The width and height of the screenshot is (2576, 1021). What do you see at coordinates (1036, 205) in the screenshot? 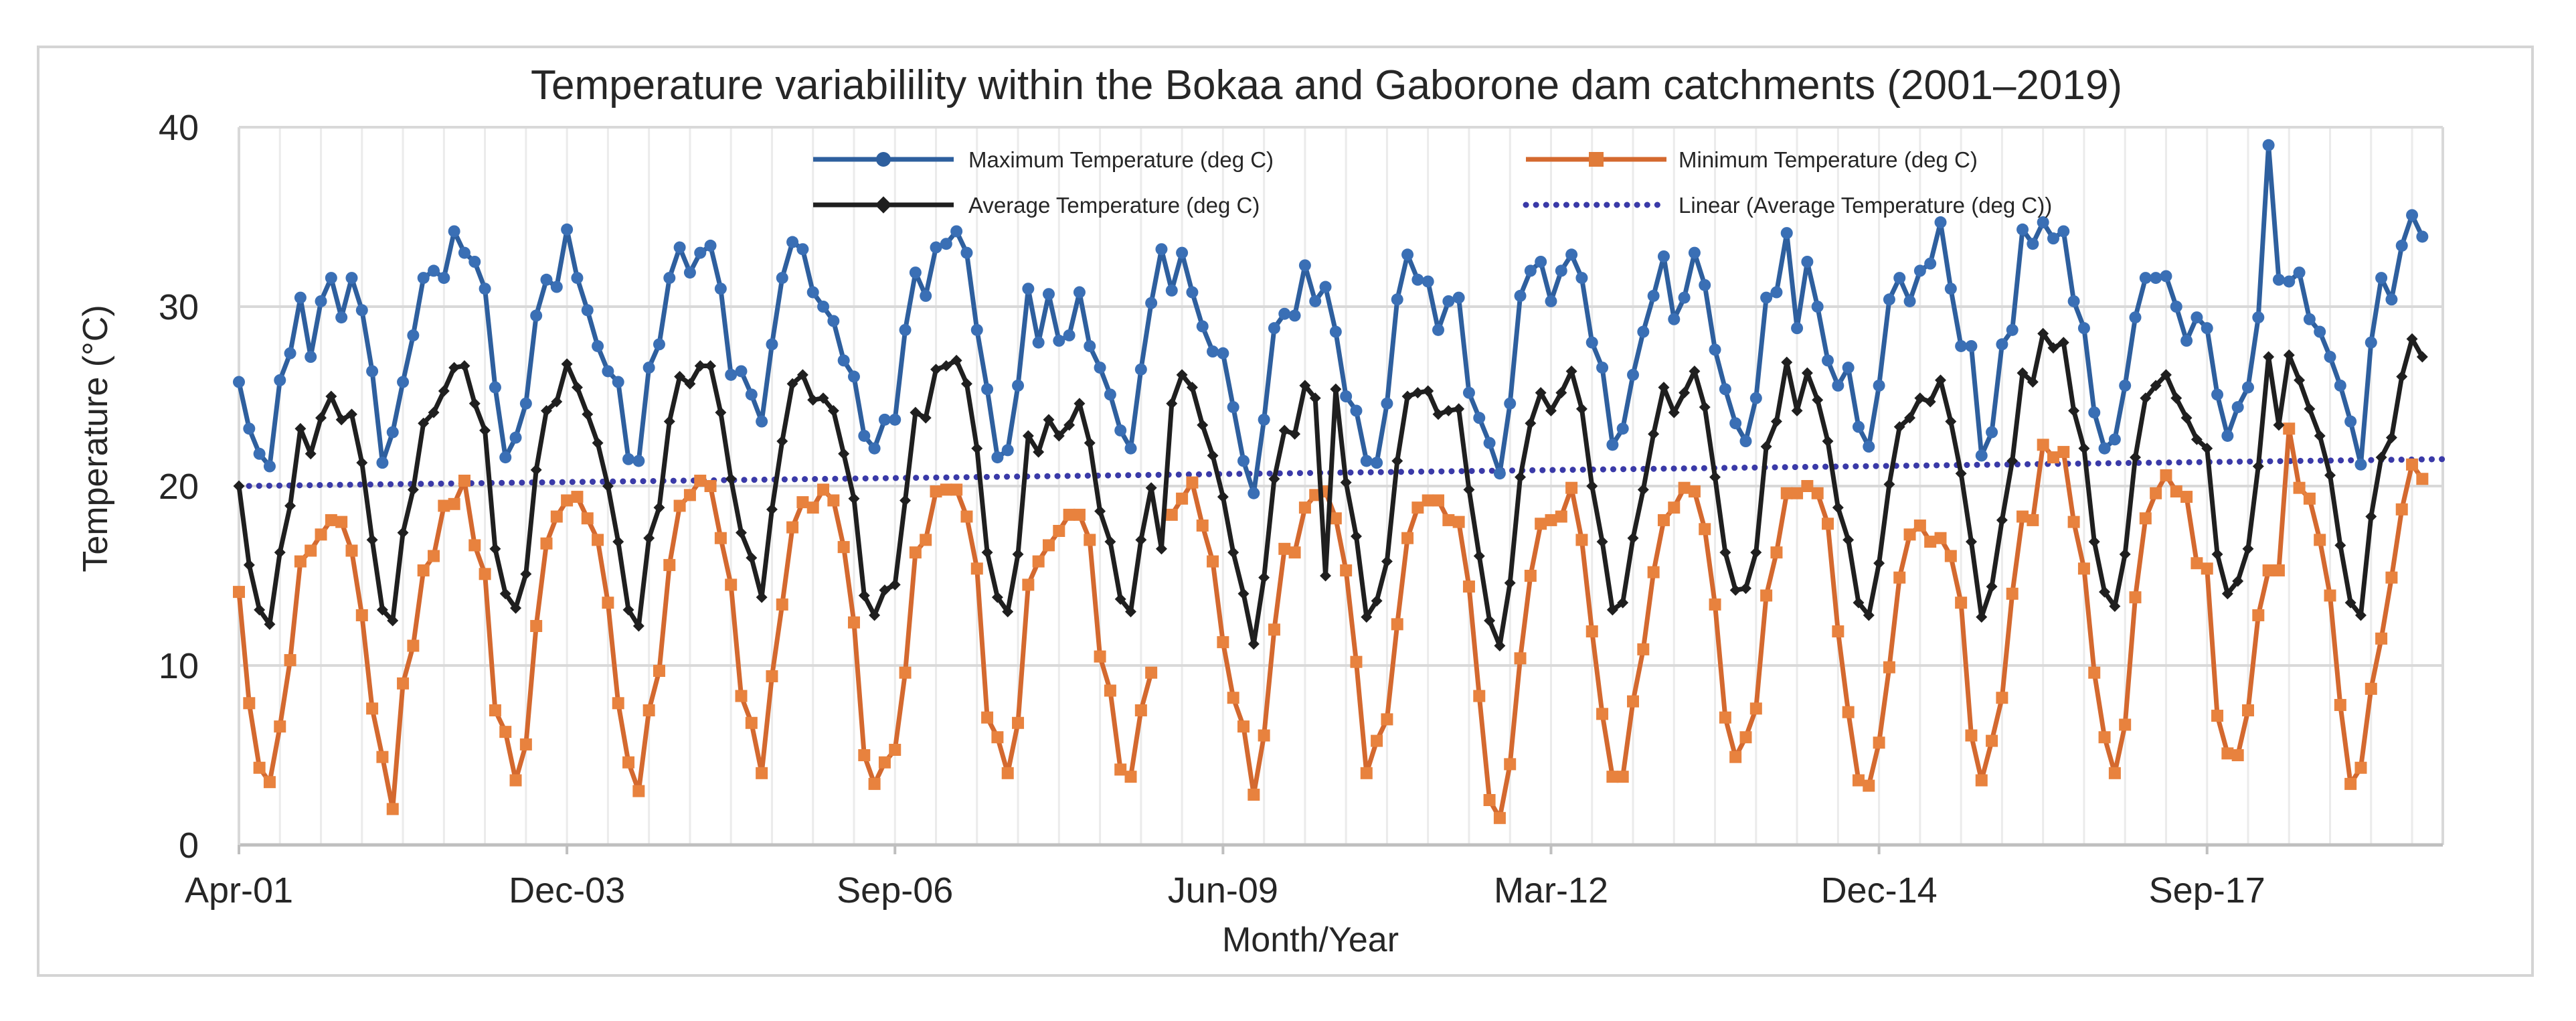
I see `legend-item-avg: Average Temperature (deg C)` at bounding box center [1036, 205].